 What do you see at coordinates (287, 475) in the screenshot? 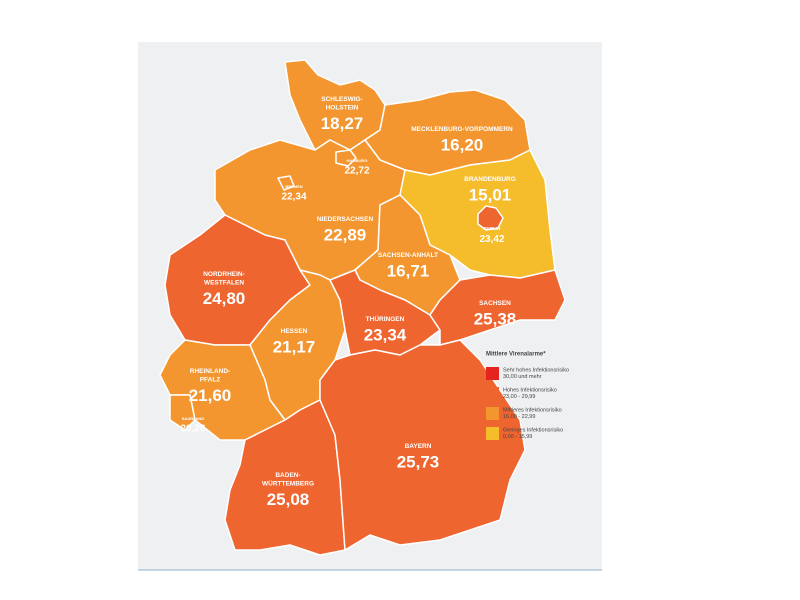
I see `state-name: BADEN-` at bounding box center [287, 475].